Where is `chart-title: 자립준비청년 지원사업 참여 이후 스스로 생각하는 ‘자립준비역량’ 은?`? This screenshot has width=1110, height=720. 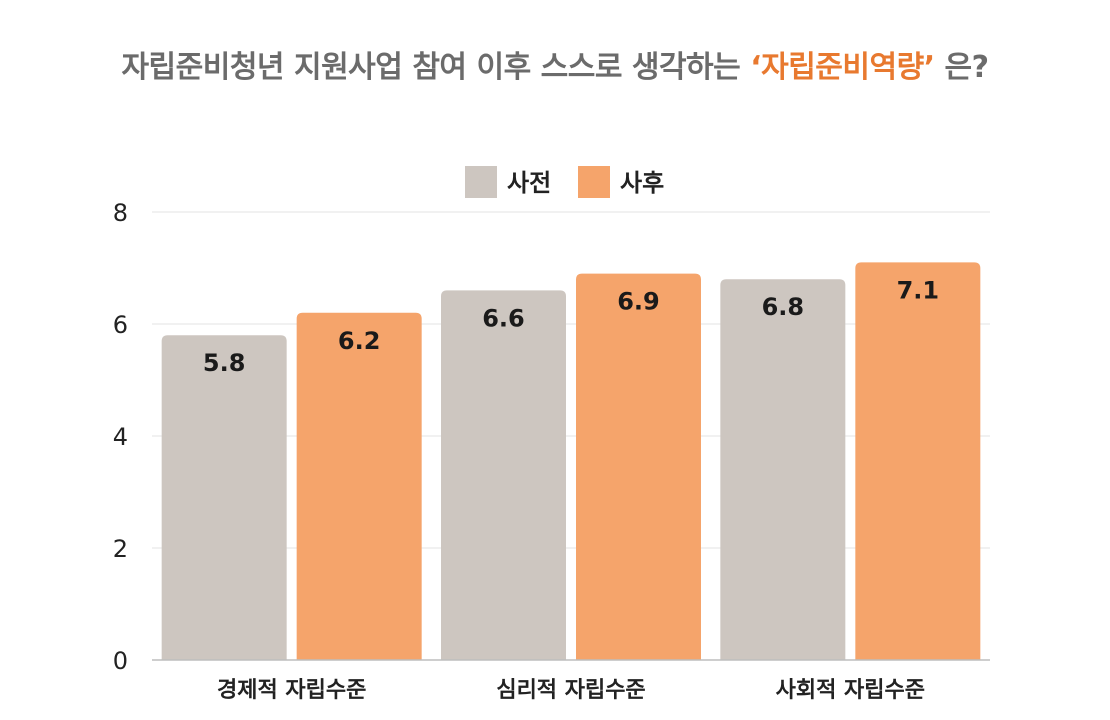 chart-title: 자립준비청년 지원사업 참여 이후 스스로 생각하는 ‘자립준비역량’ 은? is located at coordinates (555, 64).